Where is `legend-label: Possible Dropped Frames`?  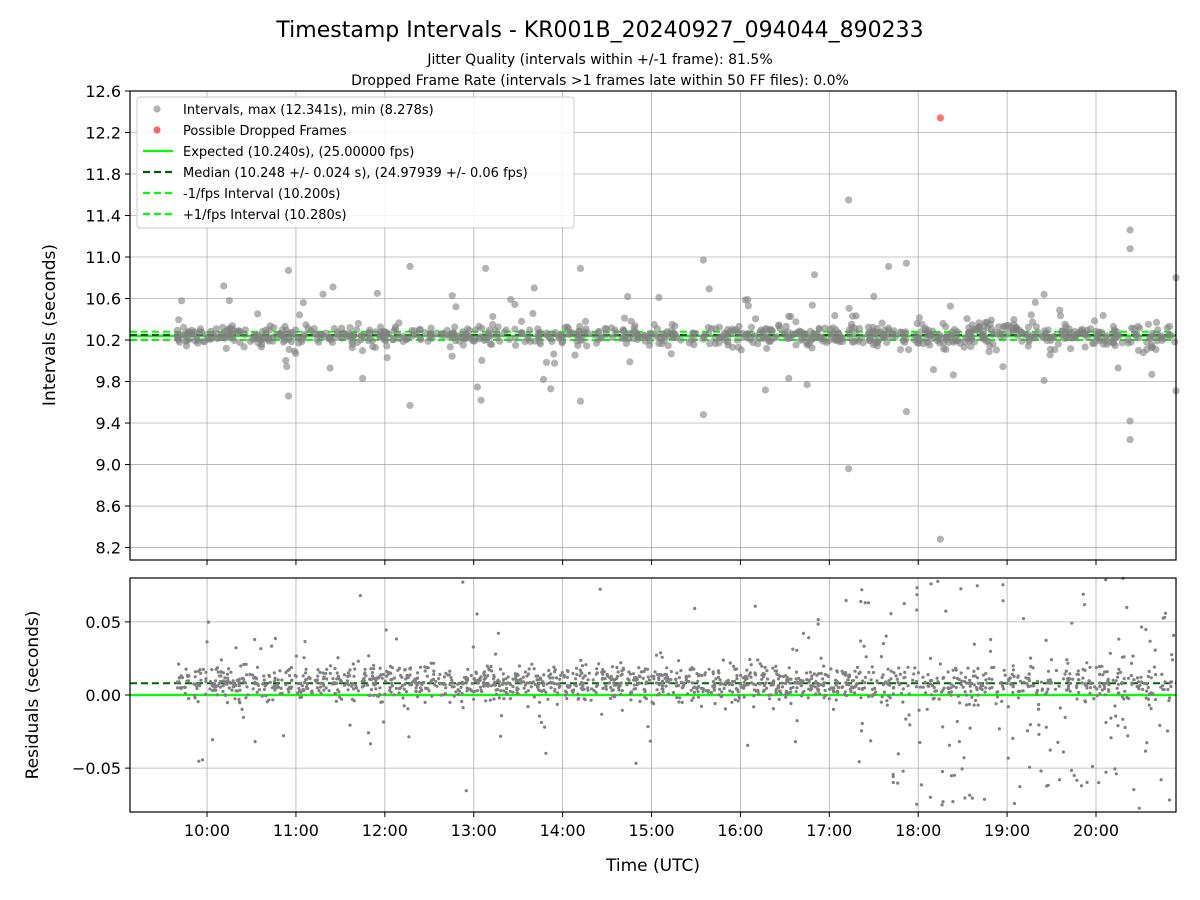
legend-label: Possible Dropped Frames is located at coordinates (265, 131).